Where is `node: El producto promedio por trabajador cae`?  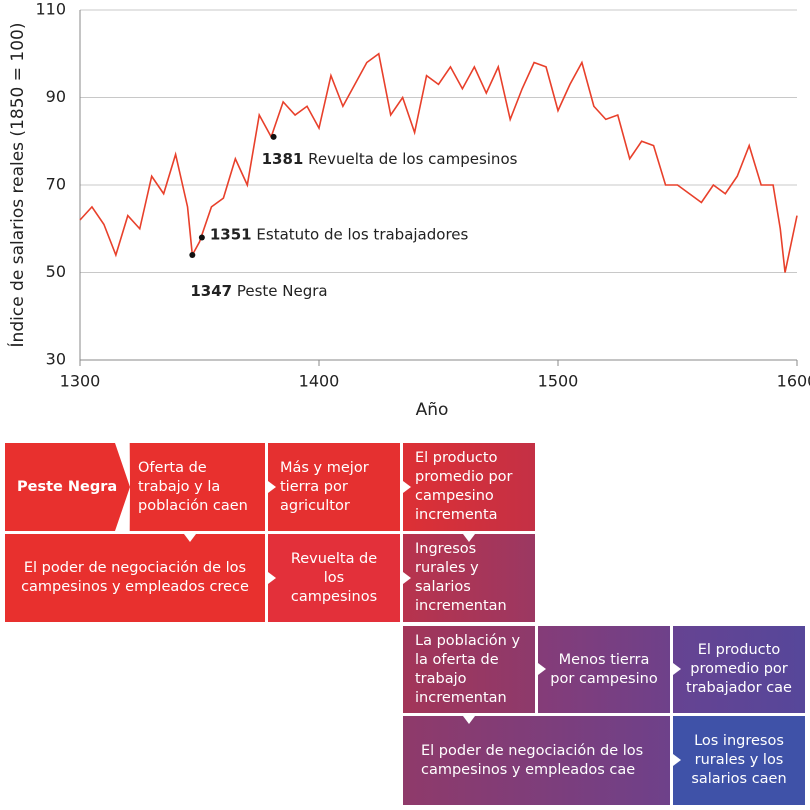 node: El producto promedio por trabajador cae is located at coordinates (739, 669).